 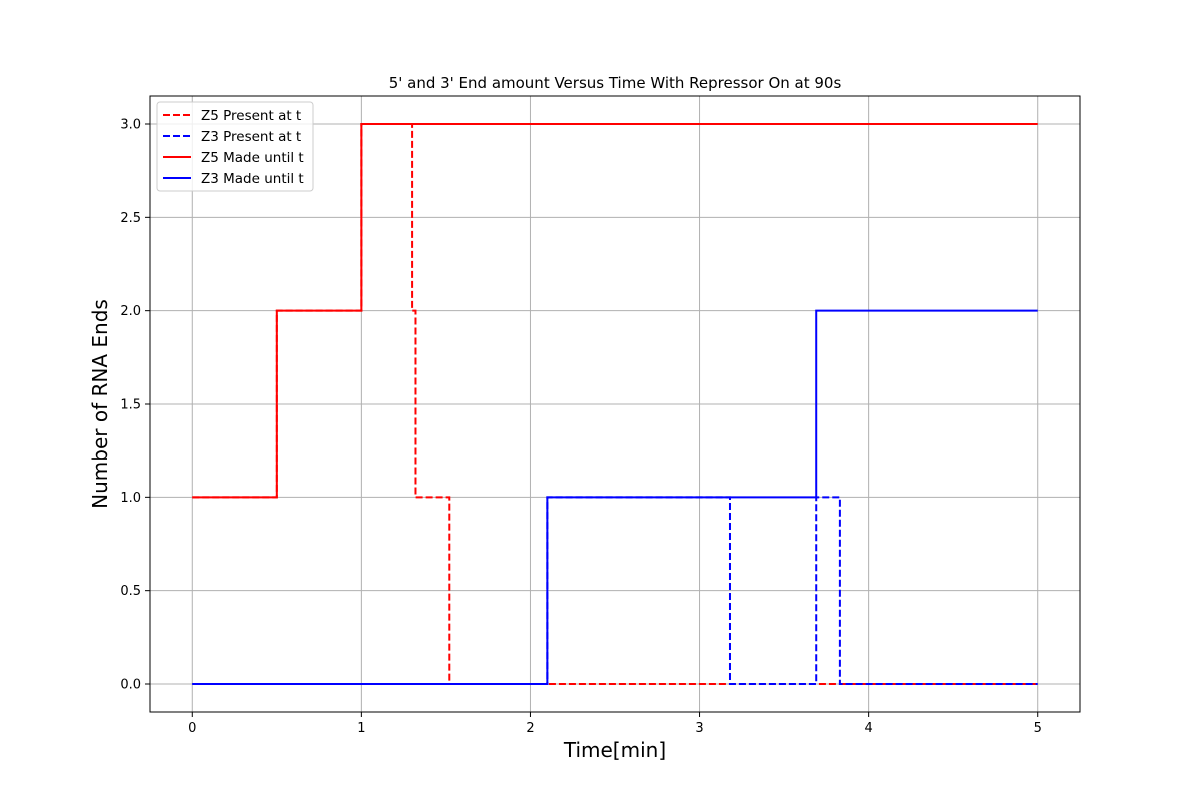 I want to click on y-tick-label: 0.5, so click(x=130, y=591).